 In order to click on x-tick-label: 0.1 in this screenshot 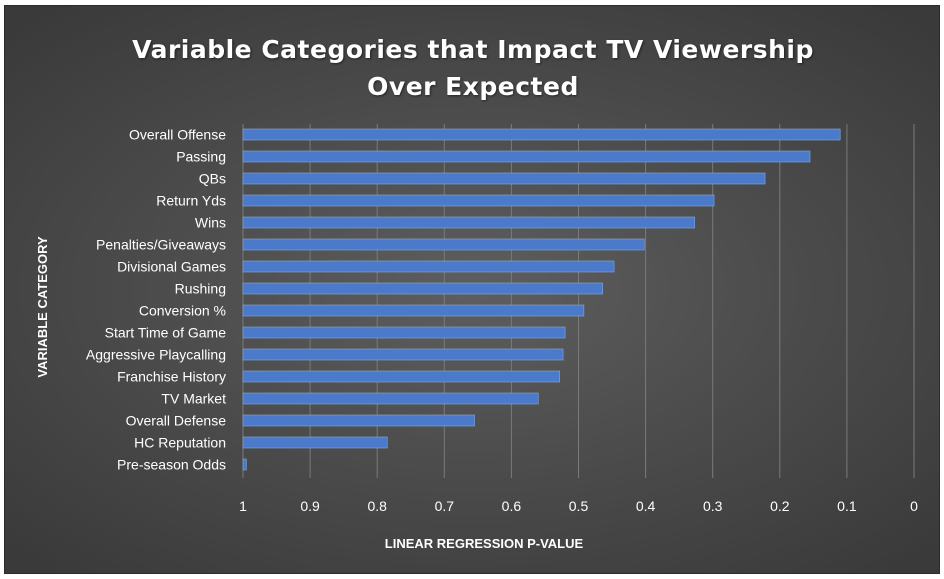, I will do `click(847, 506)`.